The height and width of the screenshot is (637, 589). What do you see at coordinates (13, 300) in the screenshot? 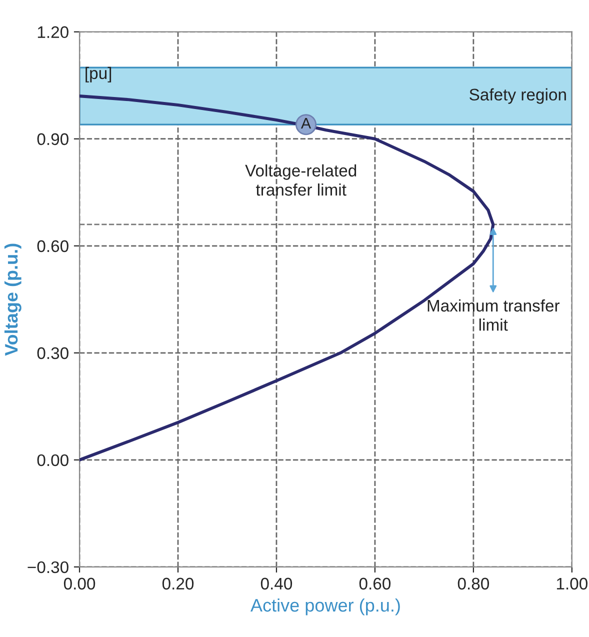
I see `y-axis-title: Voltage (p.u.)` at bounding box center [13, 300].